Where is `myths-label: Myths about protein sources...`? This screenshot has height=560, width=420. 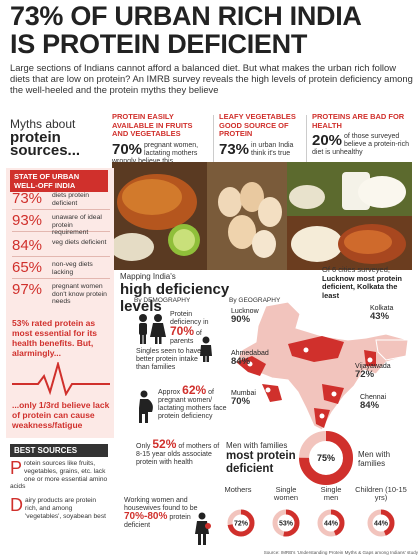 myths-label: Myths about protein sources... is located at coordinates (60, 138).